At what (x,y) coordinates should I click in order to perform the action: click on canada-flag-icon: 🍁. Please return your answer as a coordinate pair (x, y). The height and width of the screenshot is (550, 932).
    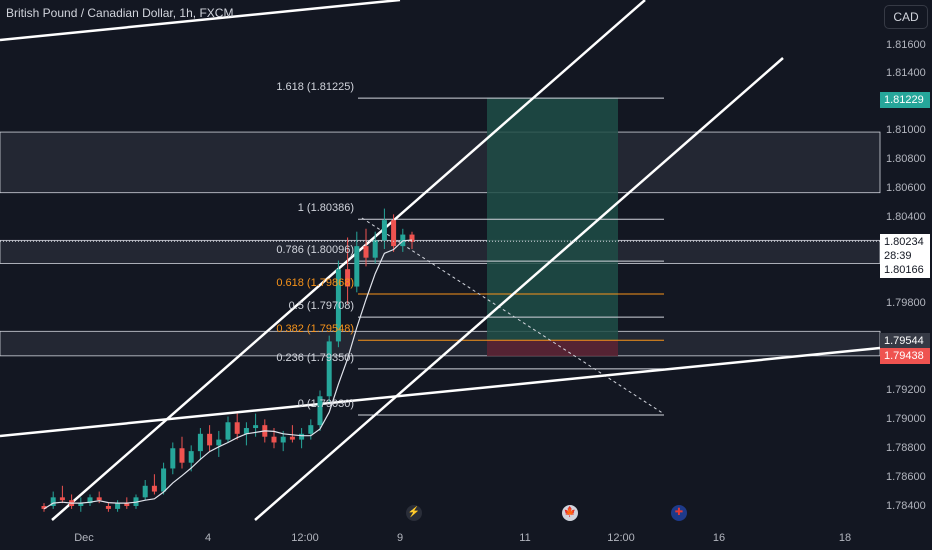
    Looking at the image, I should click on (570, 513).